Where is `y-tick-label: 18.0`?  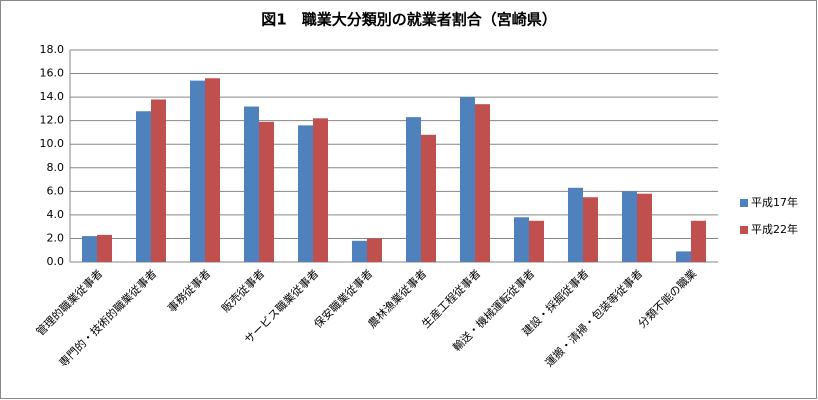 y-tick-label: 18.0 is located at coordinates (52, 49).